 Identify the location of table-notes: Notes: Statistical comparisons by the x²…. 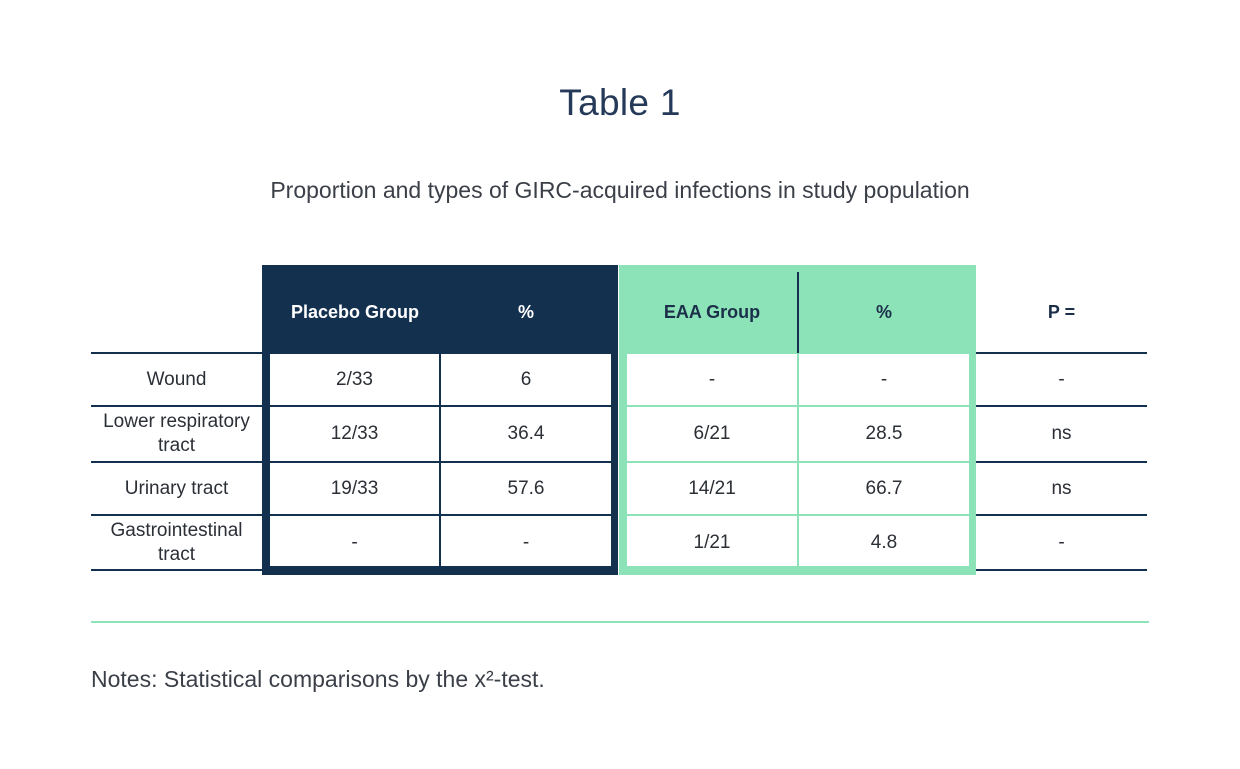
(318, 679).